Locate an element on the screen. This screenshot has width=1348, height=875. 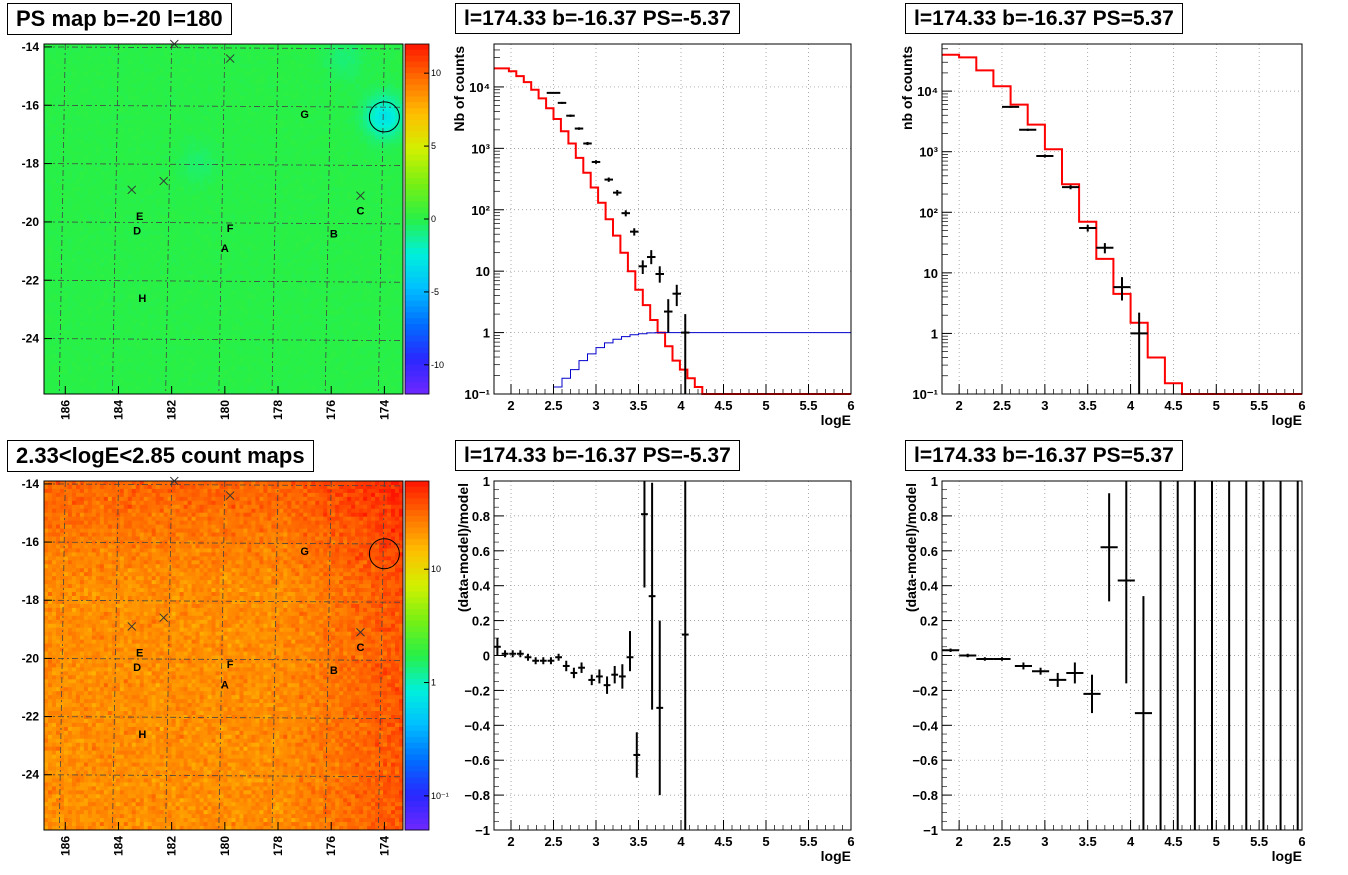
res_pos-y-tick-label: 0.2 is located at coordinates (929, 621).